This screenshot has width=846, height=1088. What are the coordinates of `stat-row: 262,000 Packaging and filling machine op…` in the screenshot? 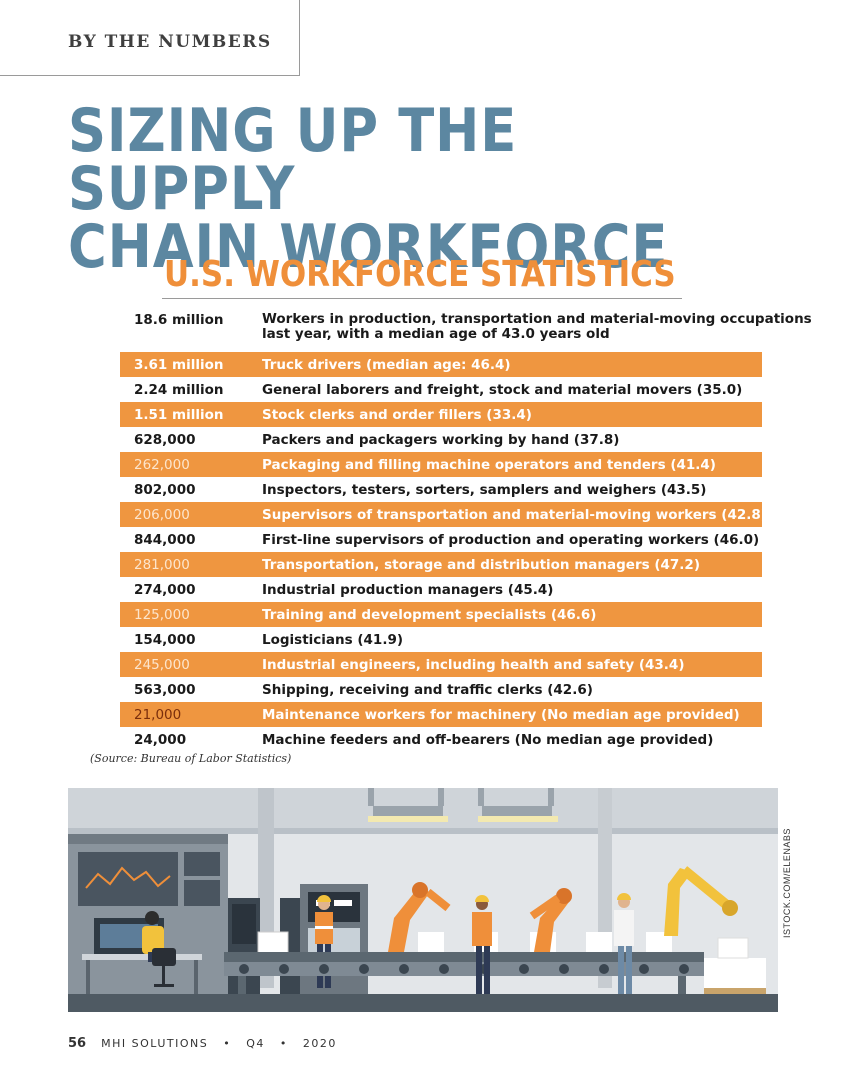 It's located at (441, 464).